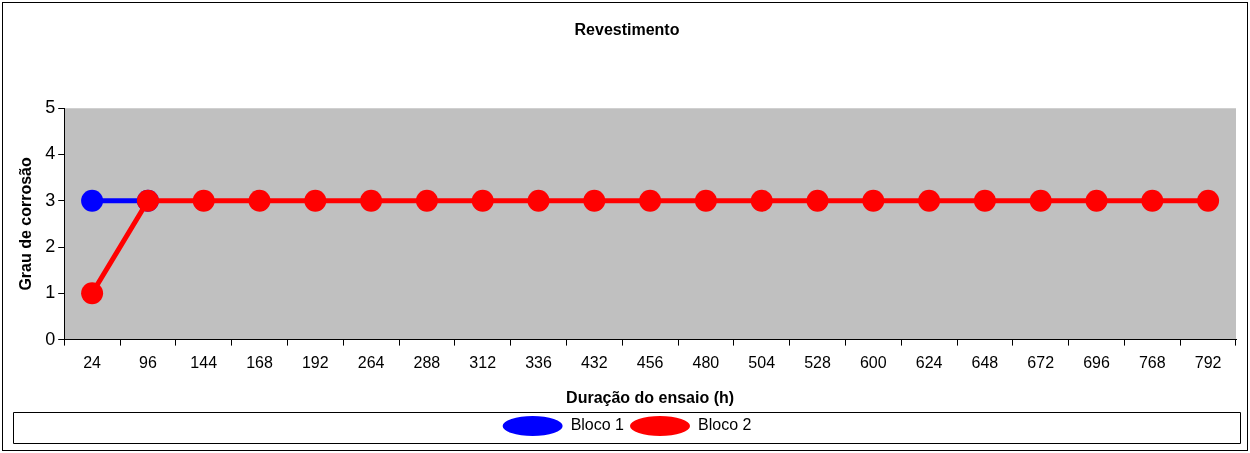 This screenshot has height=453, width=1250. I want to click on x-axis-title: Duração do ensaio (h), so click(650, 397).